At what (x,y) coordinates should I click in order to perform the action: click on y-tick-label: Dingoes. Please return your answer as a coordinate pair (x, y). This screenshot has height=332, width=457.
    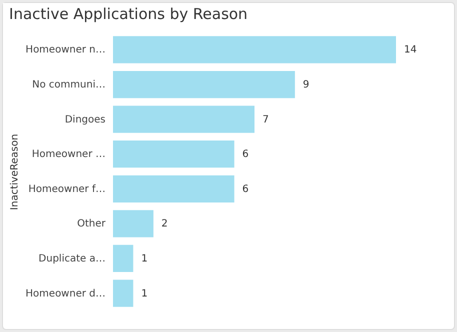
    Looking at the image, I should click on (85, 120).